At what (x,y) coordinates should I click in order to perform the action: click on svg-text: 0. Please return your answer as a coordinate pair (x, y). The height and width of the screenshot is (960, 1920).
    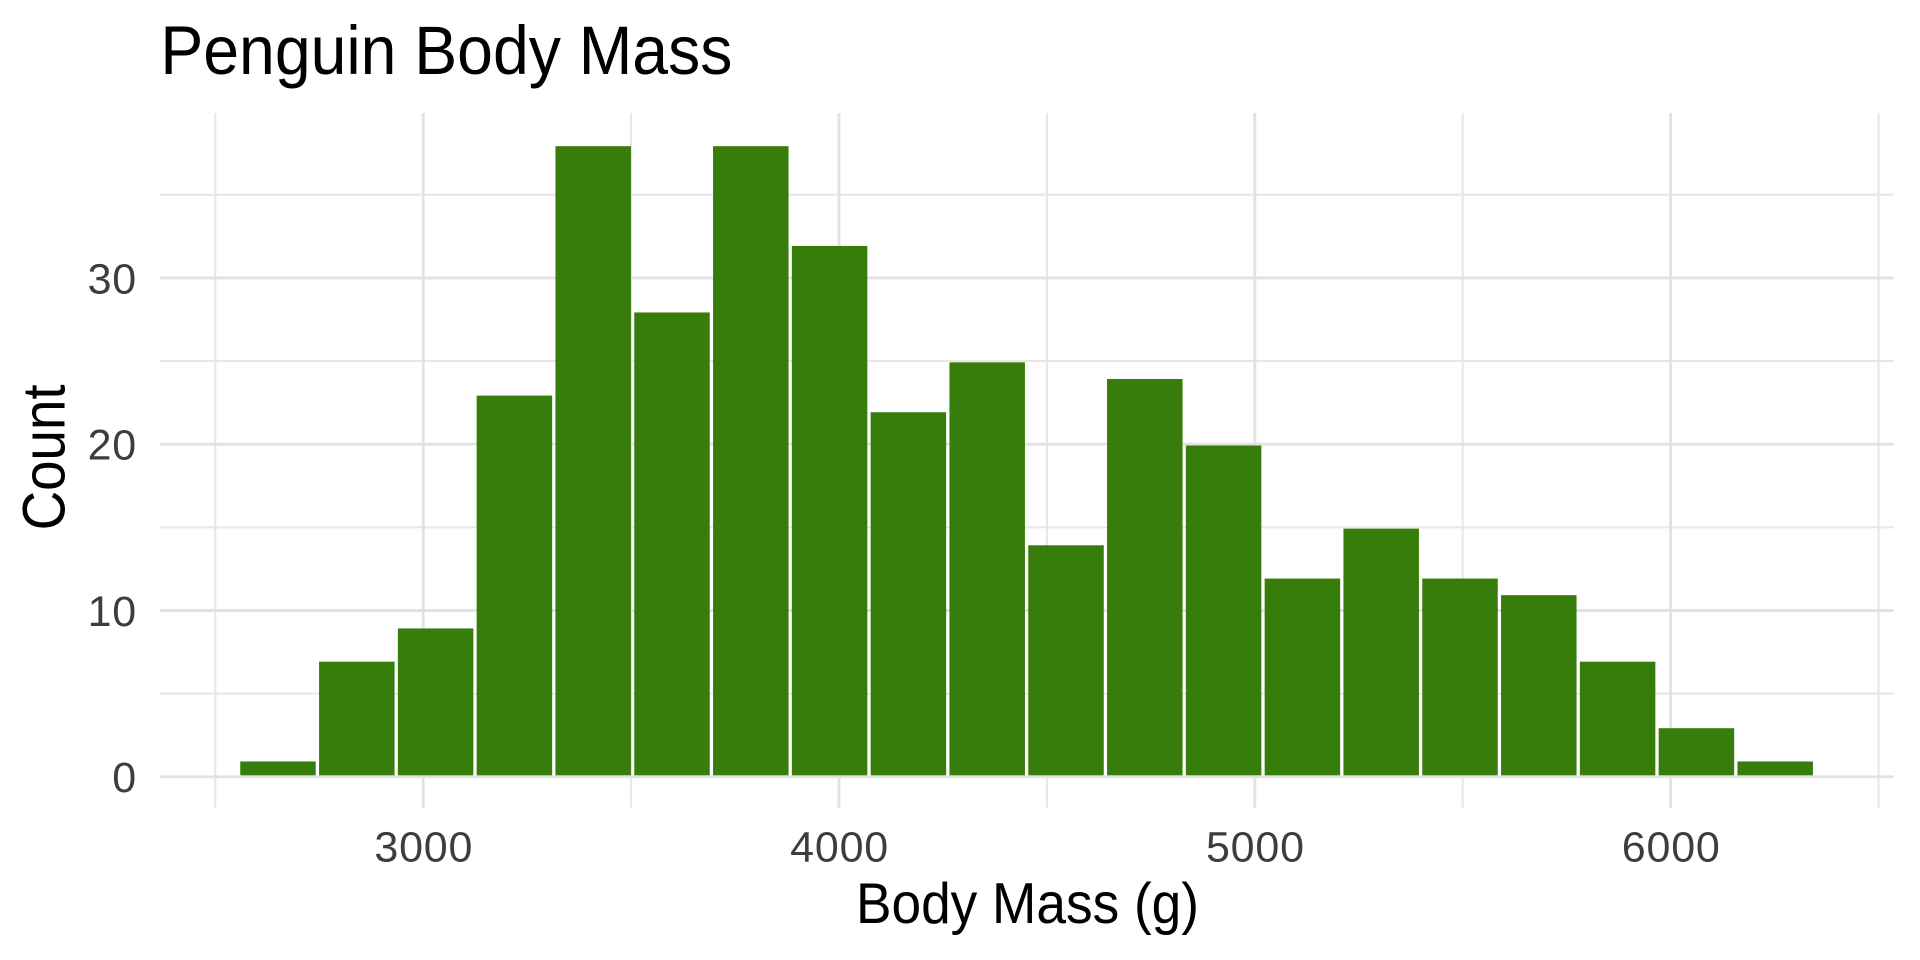
    Looking at the image, I should click on (124, 778).